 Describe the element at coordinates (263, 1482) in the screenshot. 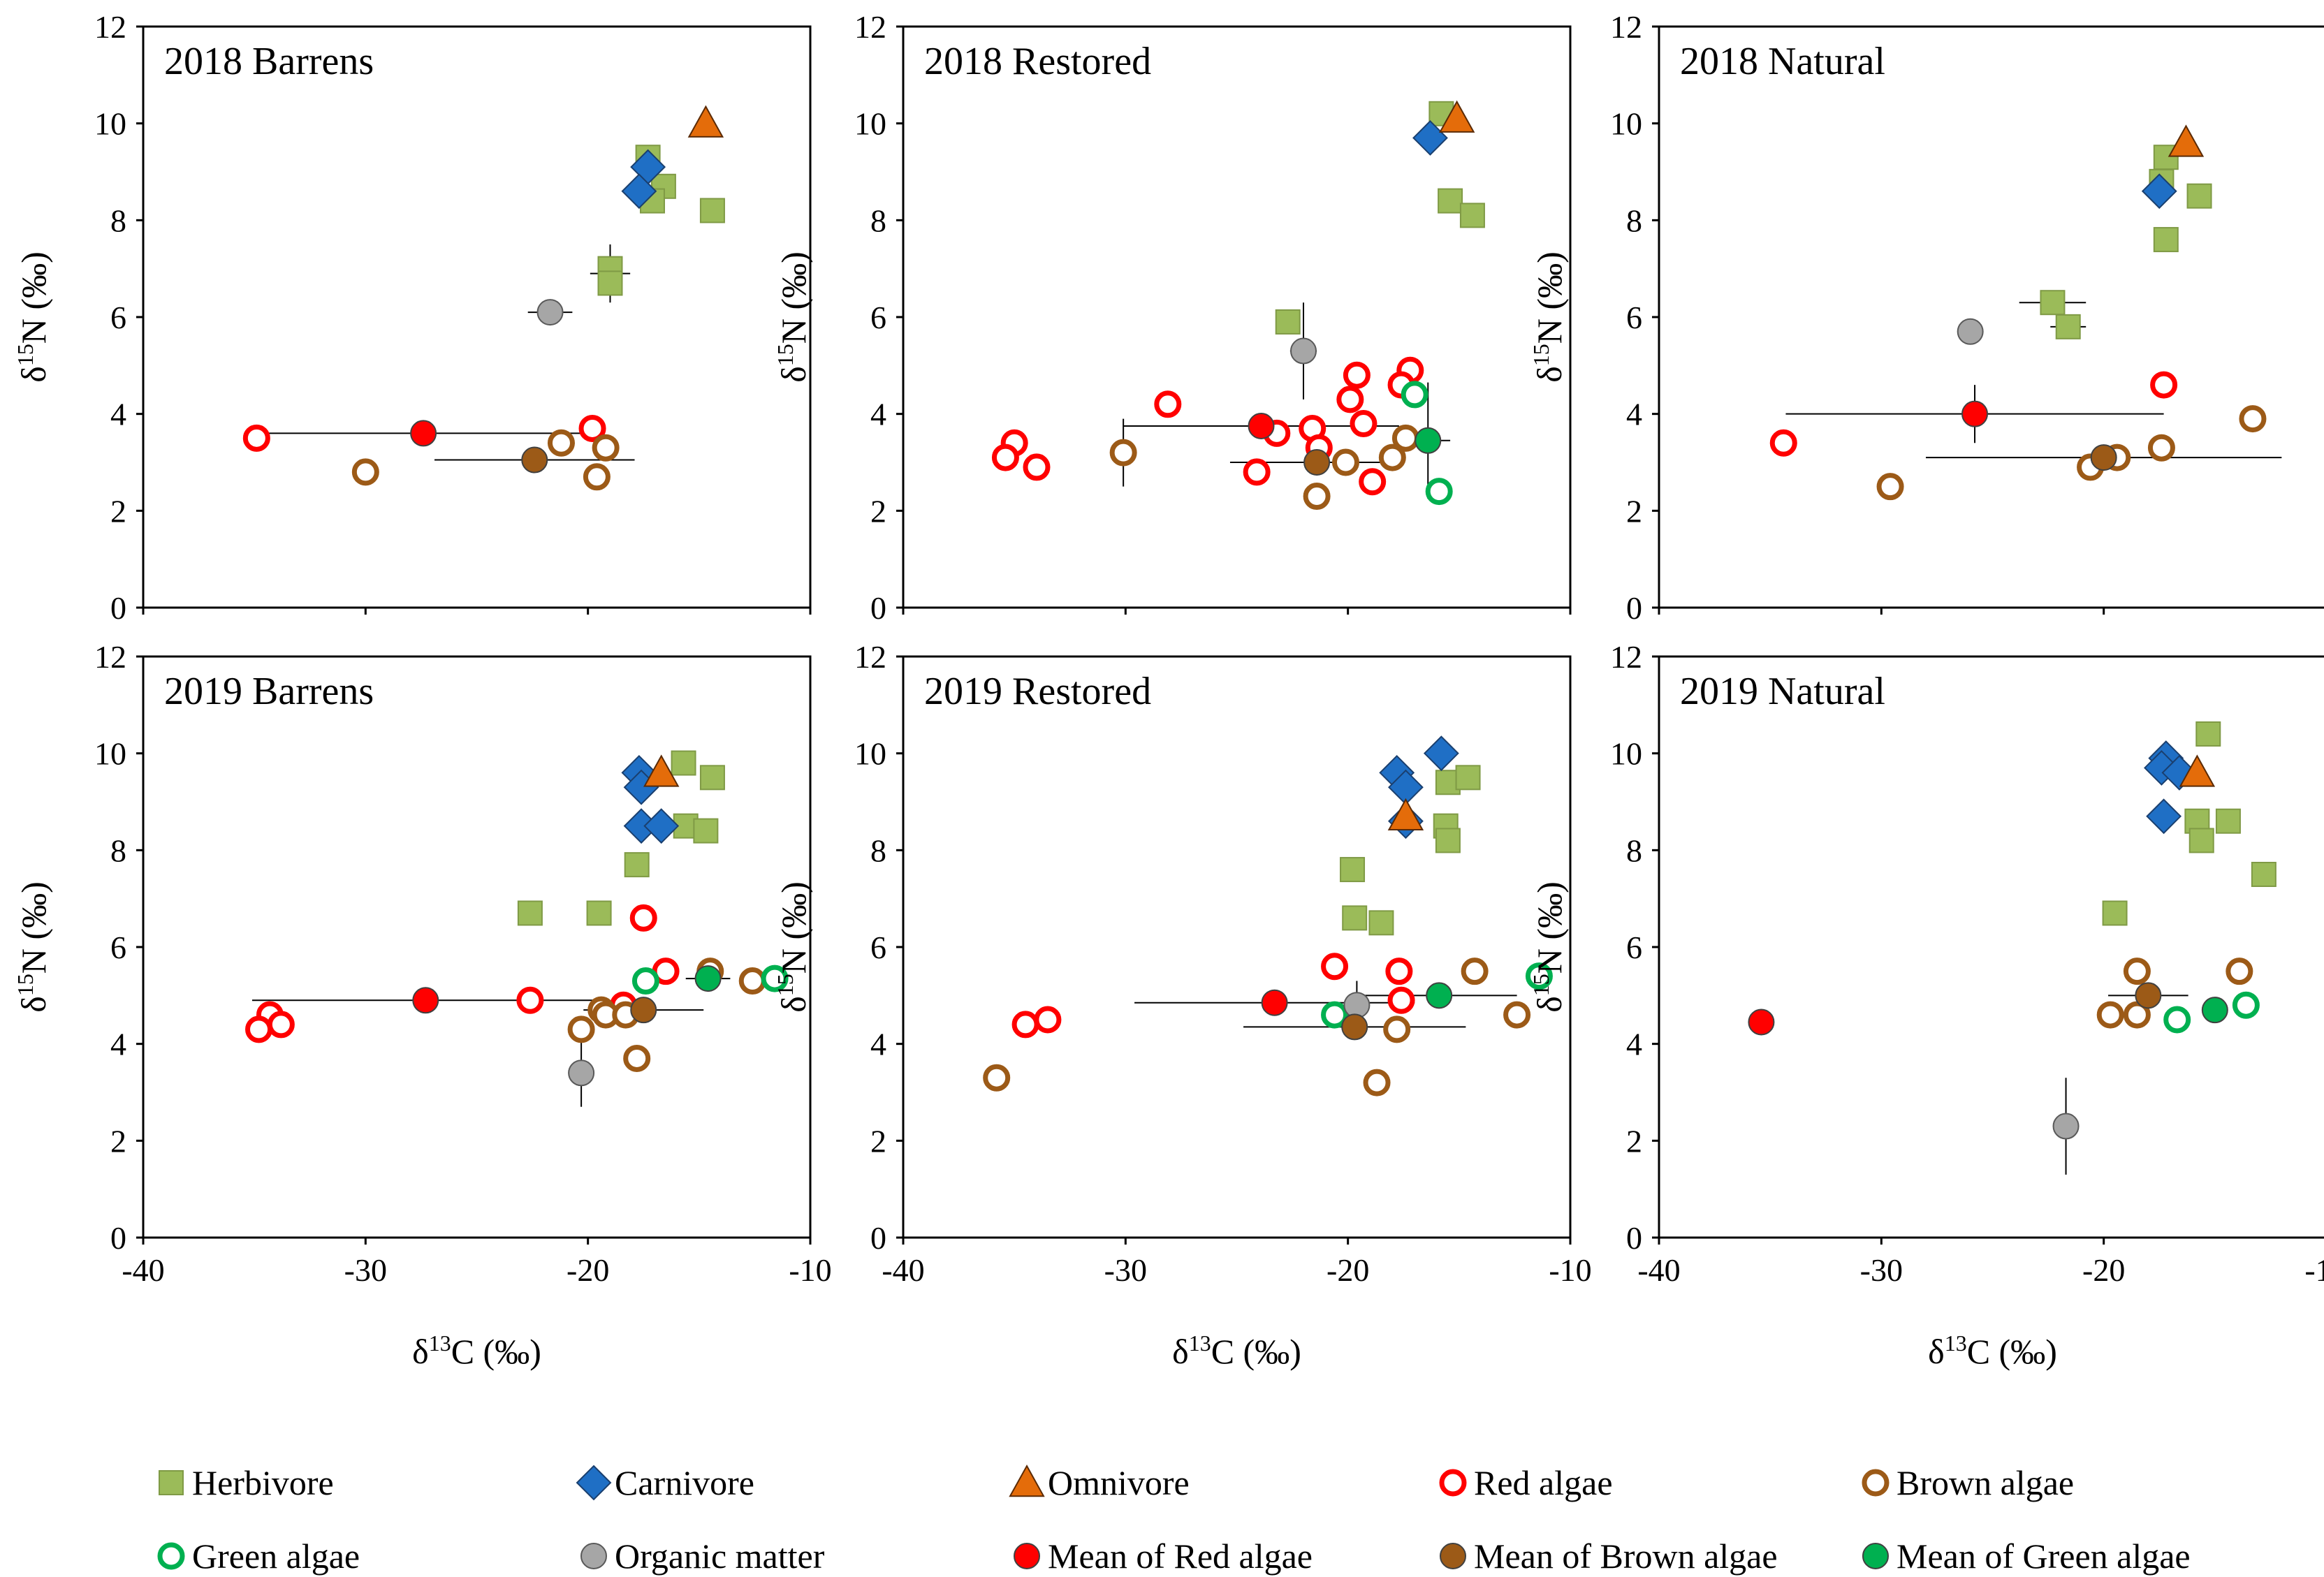

I see `legend-label: Herbivore` at that location.